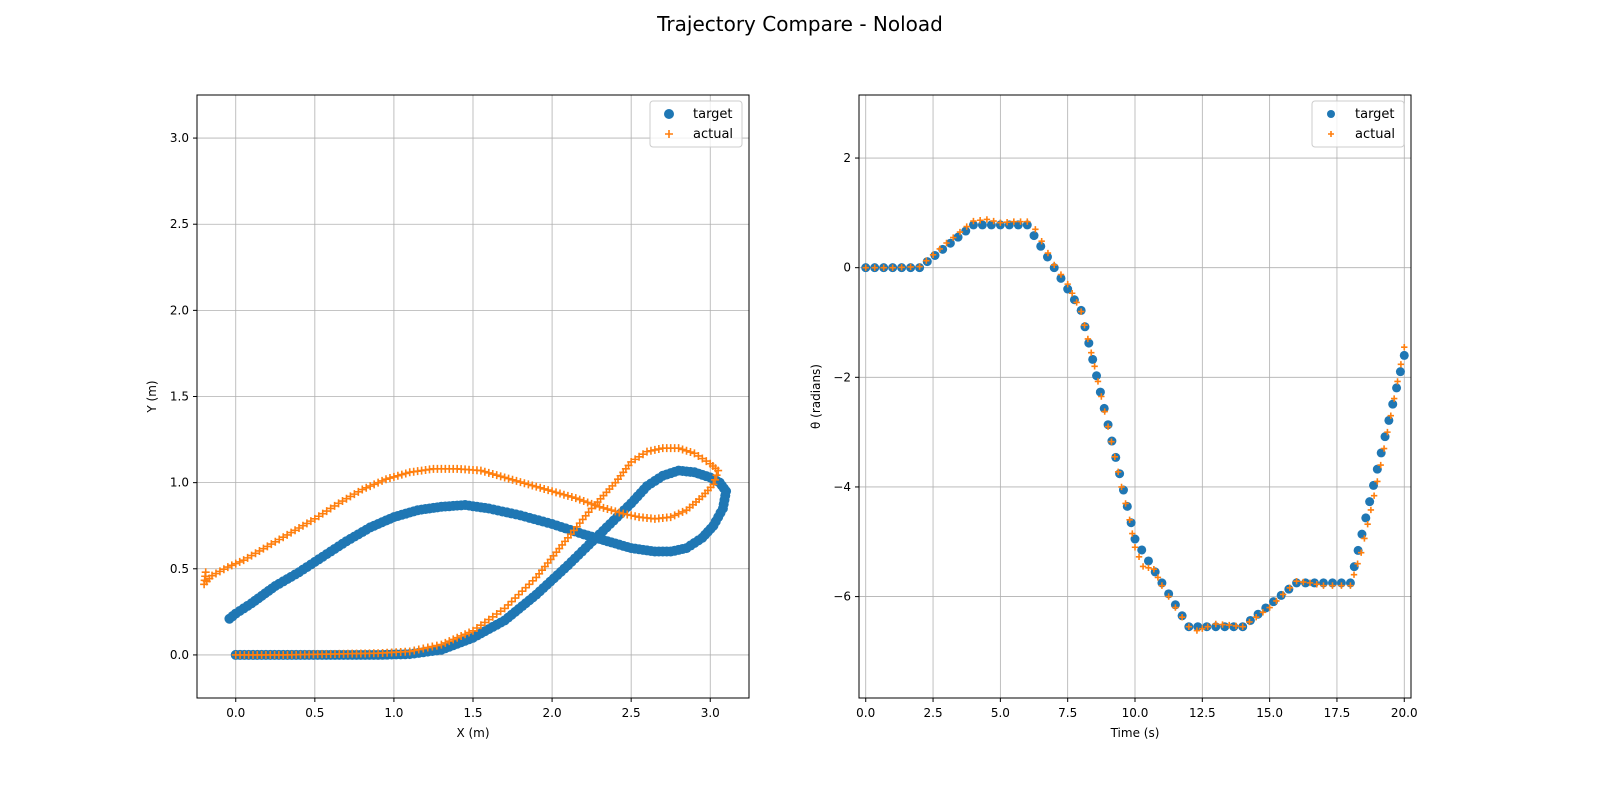 This screenshot has height=800, width=1600. Describe the element at coordinates (1135, 733) in the screenshot. I see `theta-x-axis-label: Time (s)` at that location.